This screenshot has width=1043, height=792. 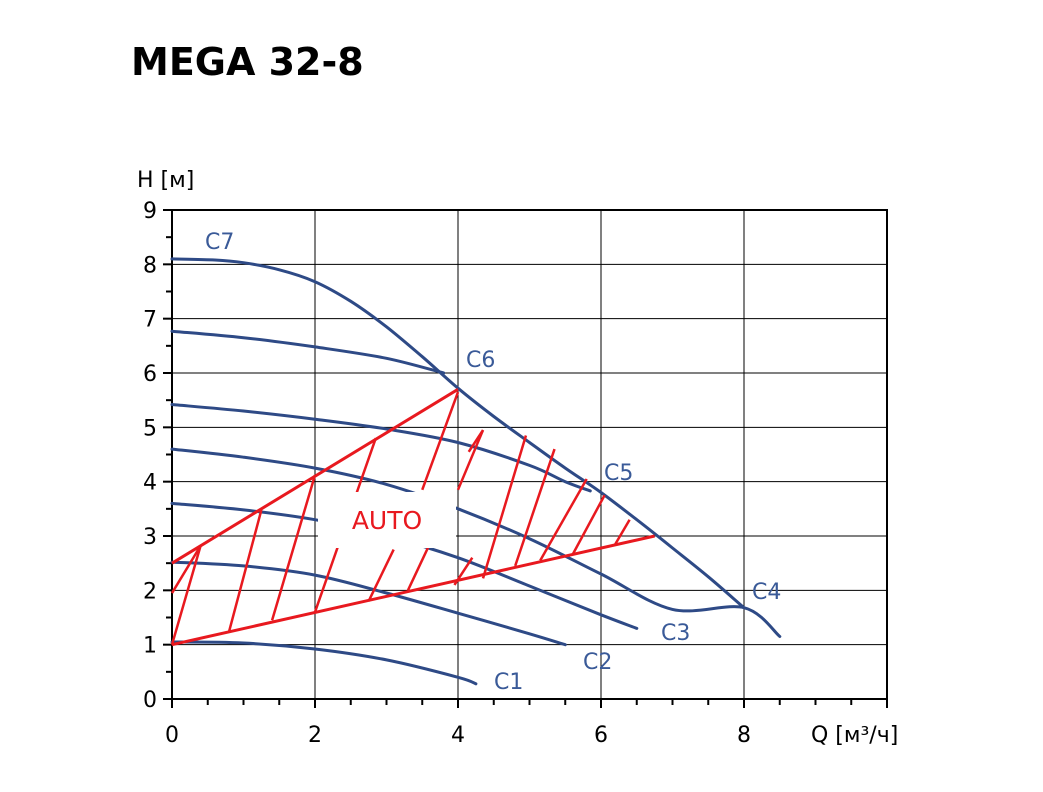 What do you see at coordinates (150, 265) in the screenshot?
I see `y-tick-label: 8` at bounding box center [150, 265].